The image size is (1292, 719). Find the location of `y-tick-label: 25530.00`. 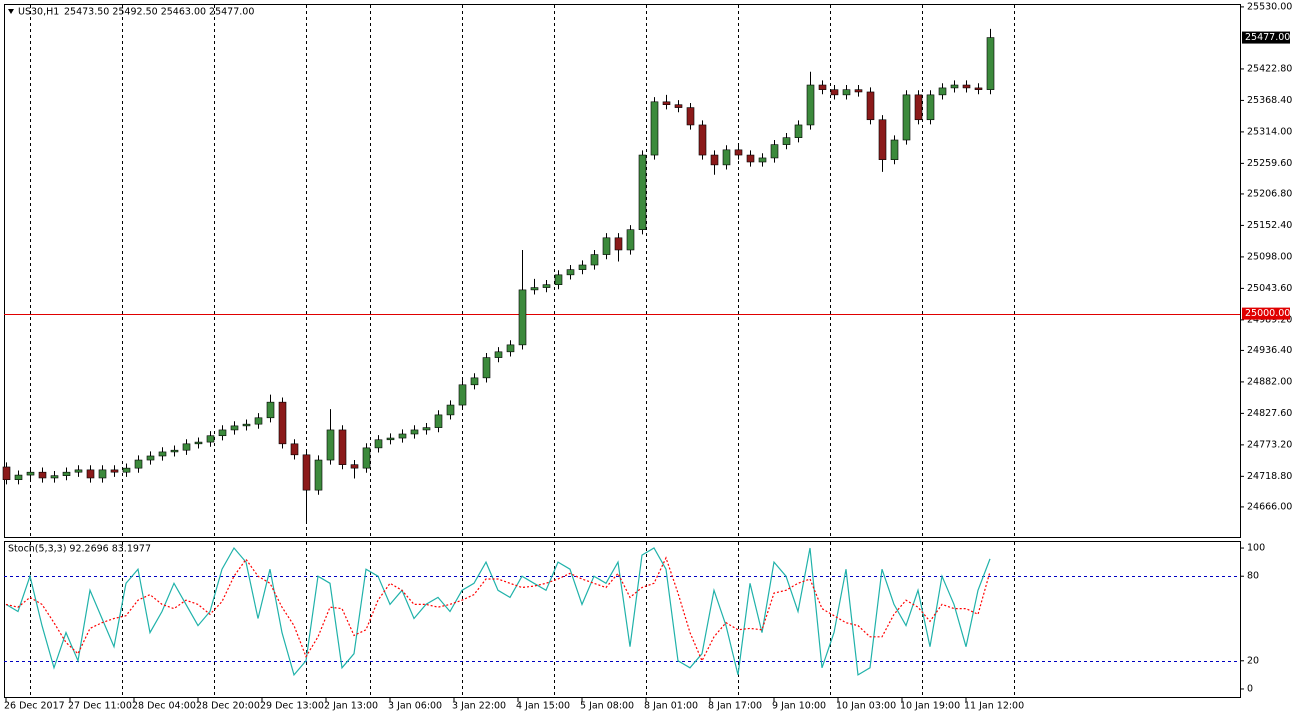

y-tick-label: 25530.00 is located at coordinates (1269, 6).